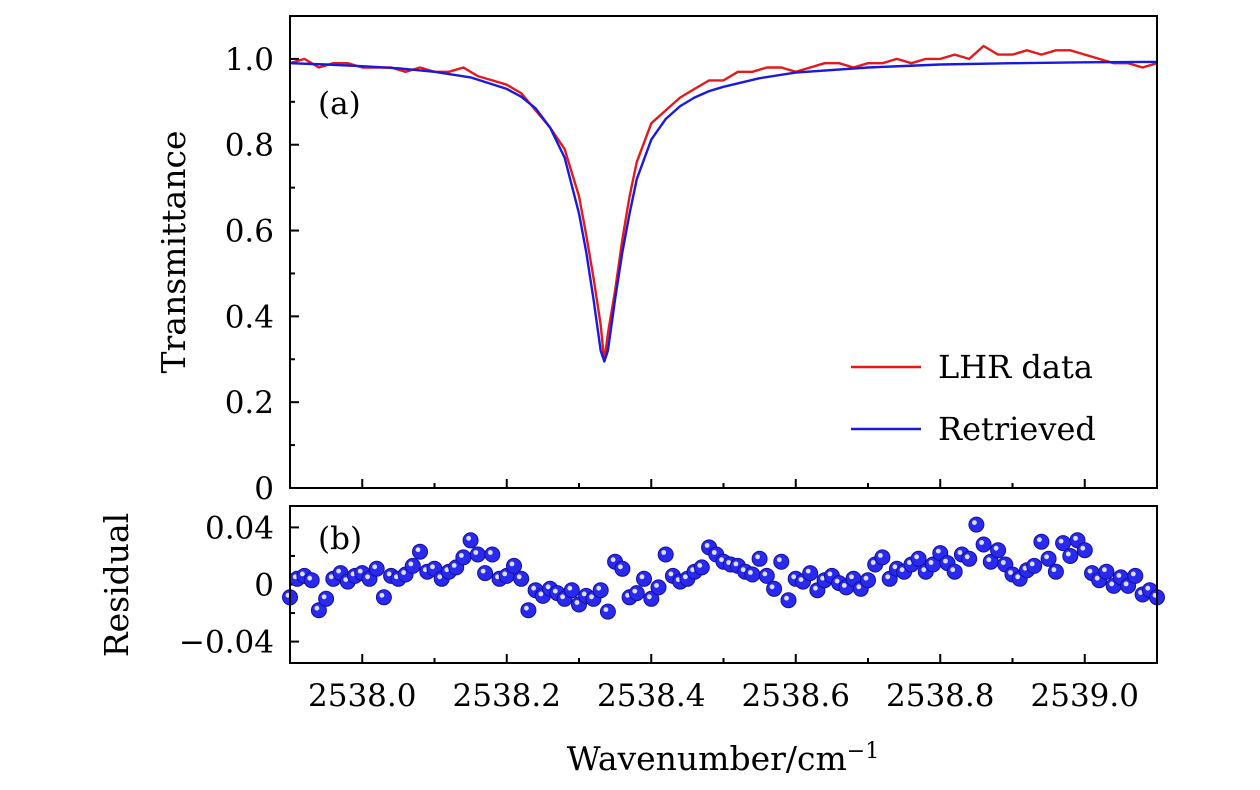 This screenshot has height=790, width=1260. What do you see at coordinates (1015, 367) in the screenshot?
I see `legend-label-lhr-data: LHR data` at bounding box center [1015, 367].